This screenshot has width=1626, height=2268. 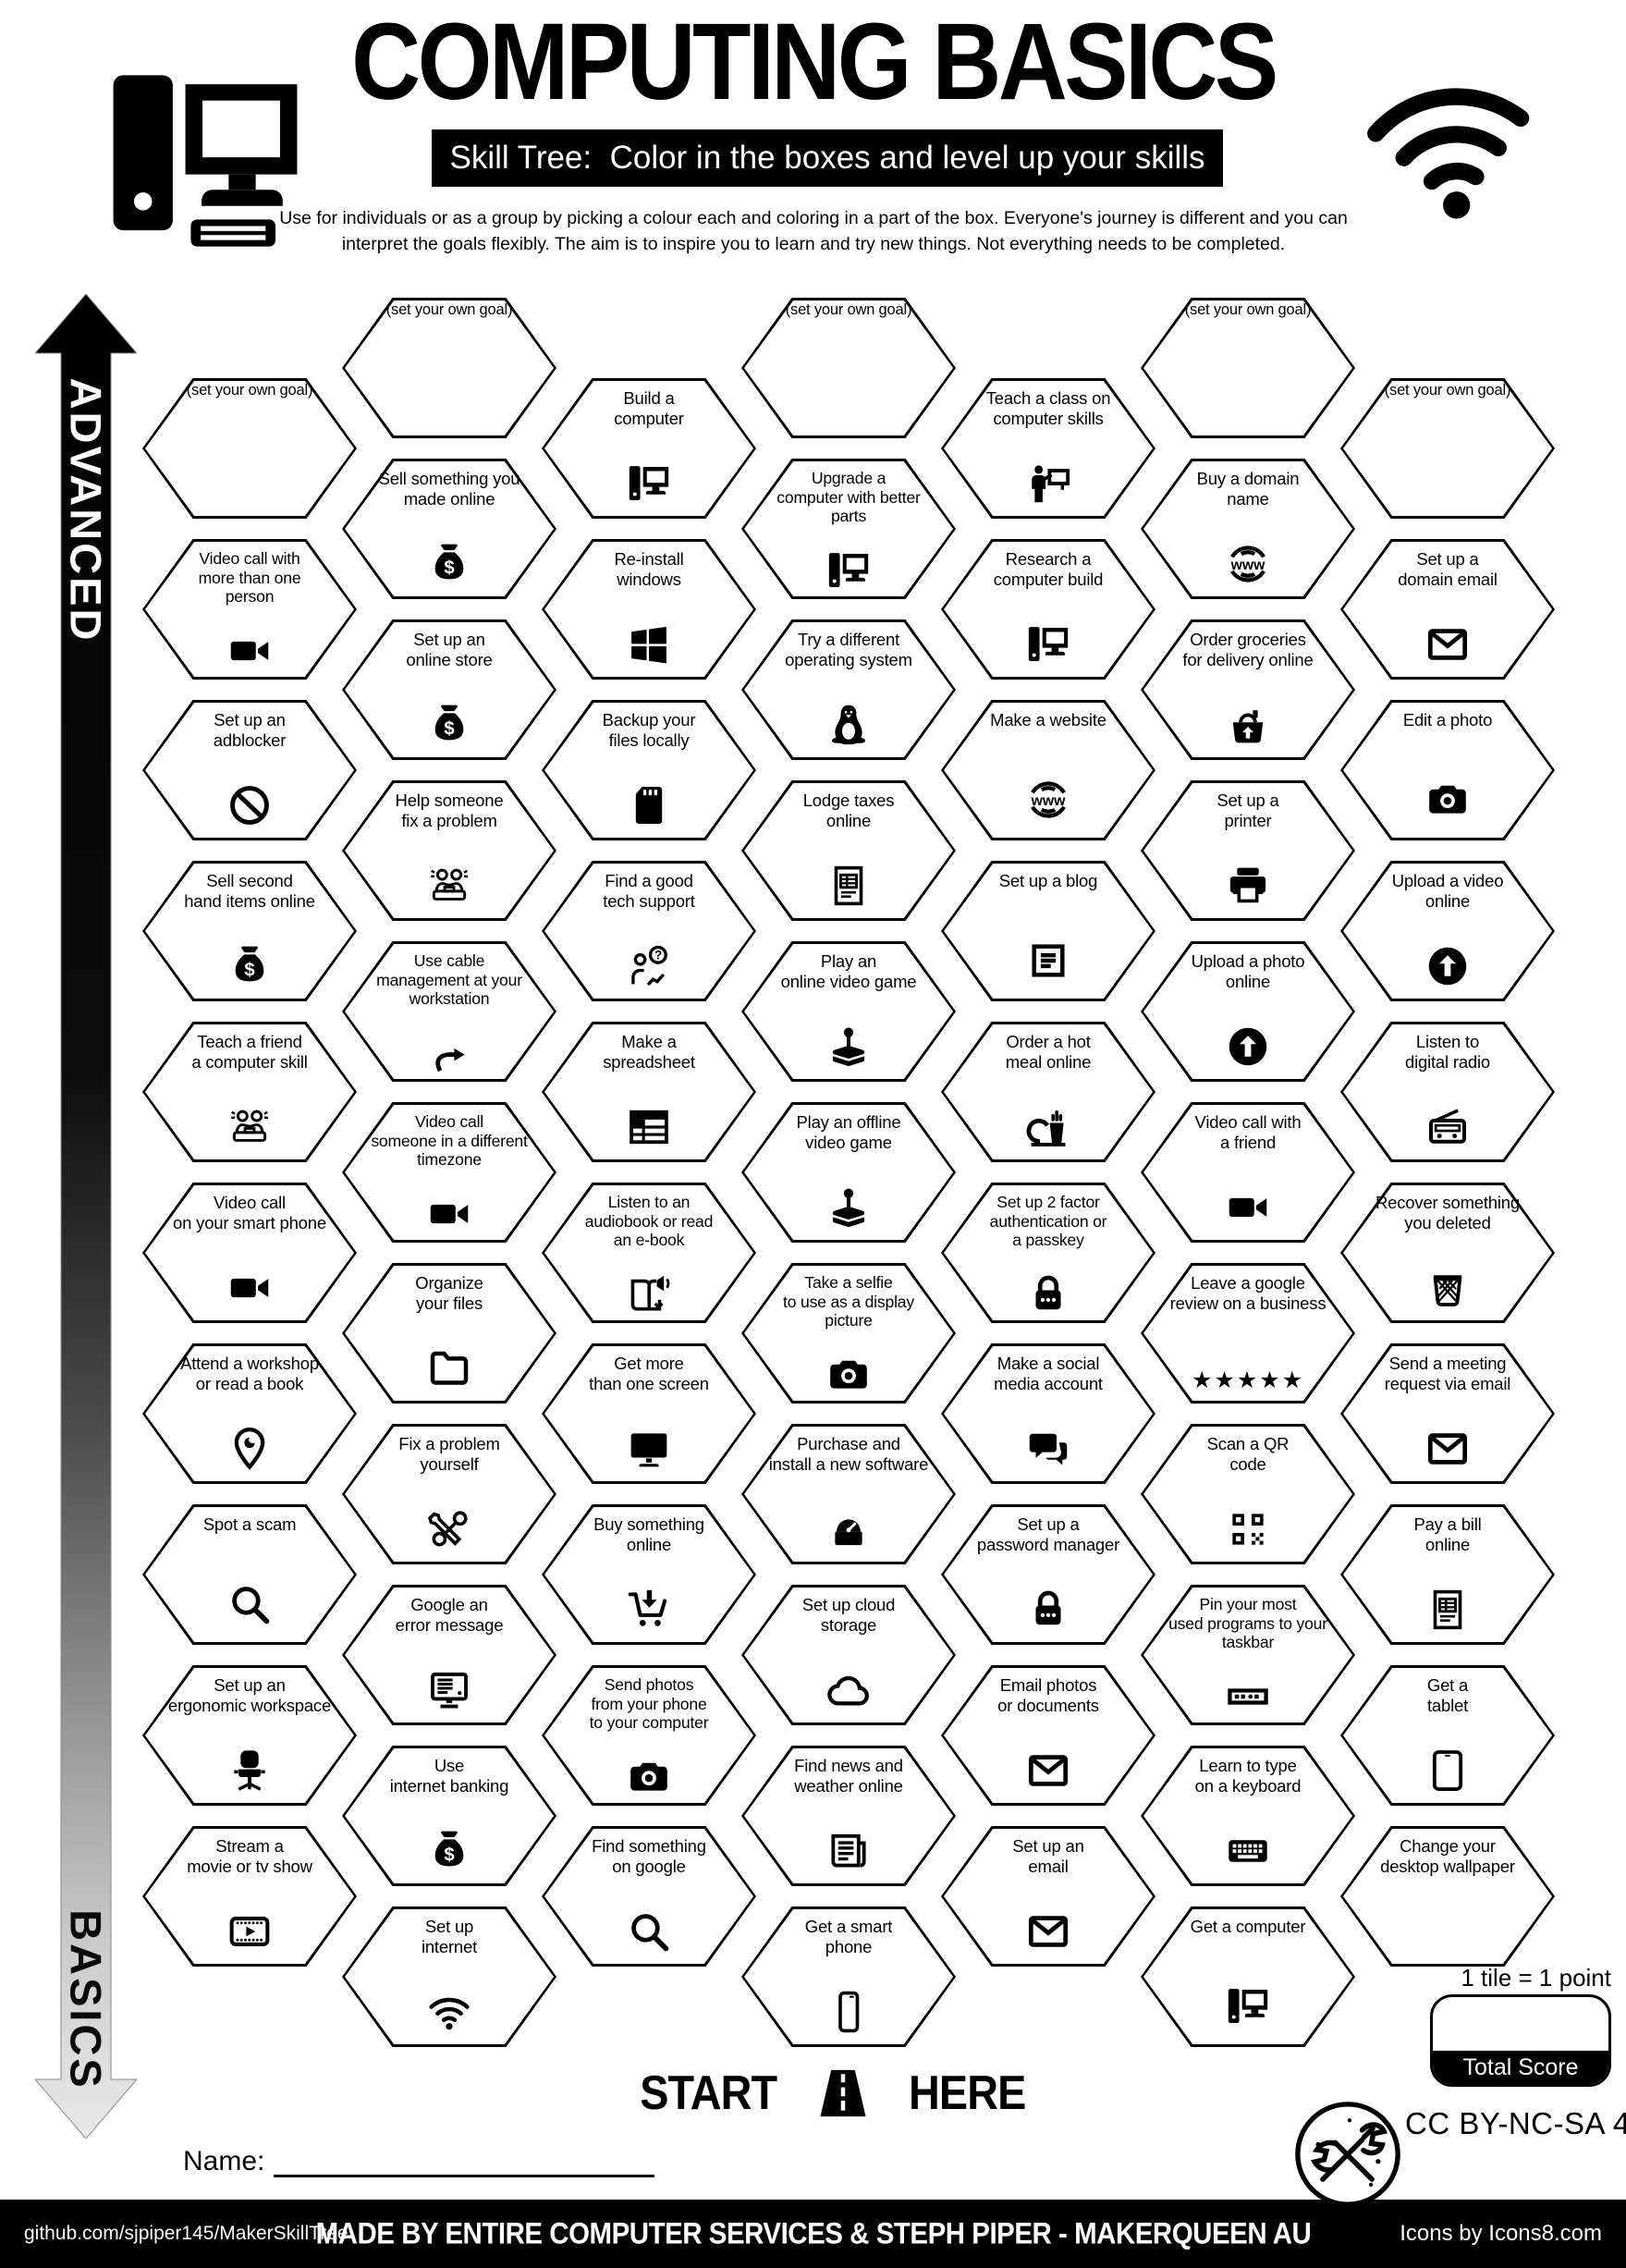 I want to click on hex-tile-recover-something-you-deleted: Recover something you deleted, so click(x=1447, y=1253).